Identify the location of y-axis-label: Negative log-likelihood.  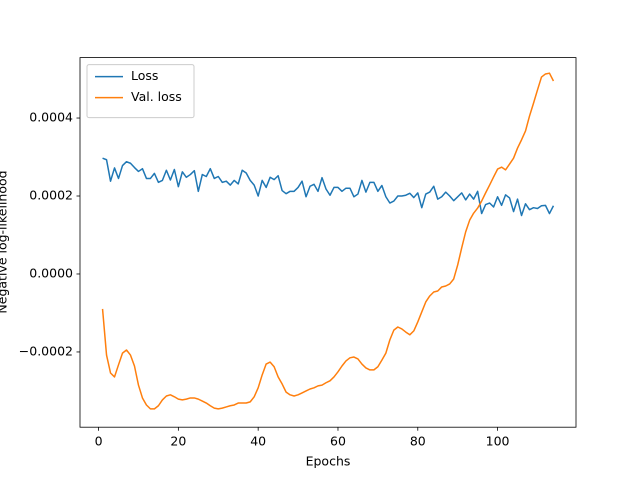
(5, 241).